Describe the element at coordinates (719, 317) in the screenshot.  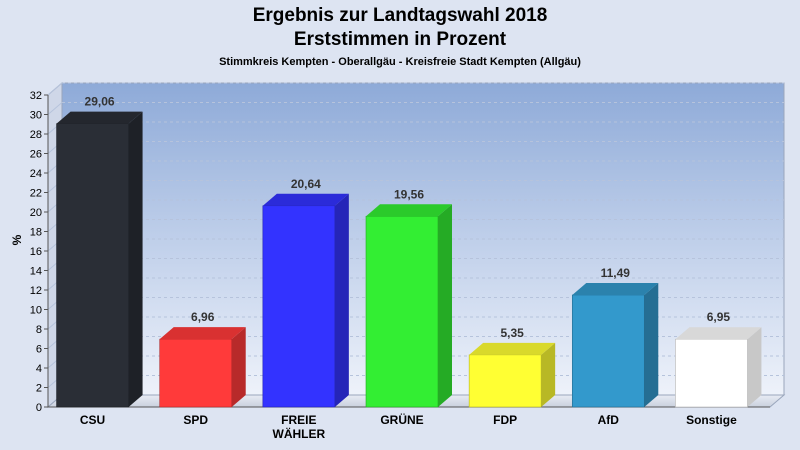
I see `bar-value-label: 6,95` at that location.